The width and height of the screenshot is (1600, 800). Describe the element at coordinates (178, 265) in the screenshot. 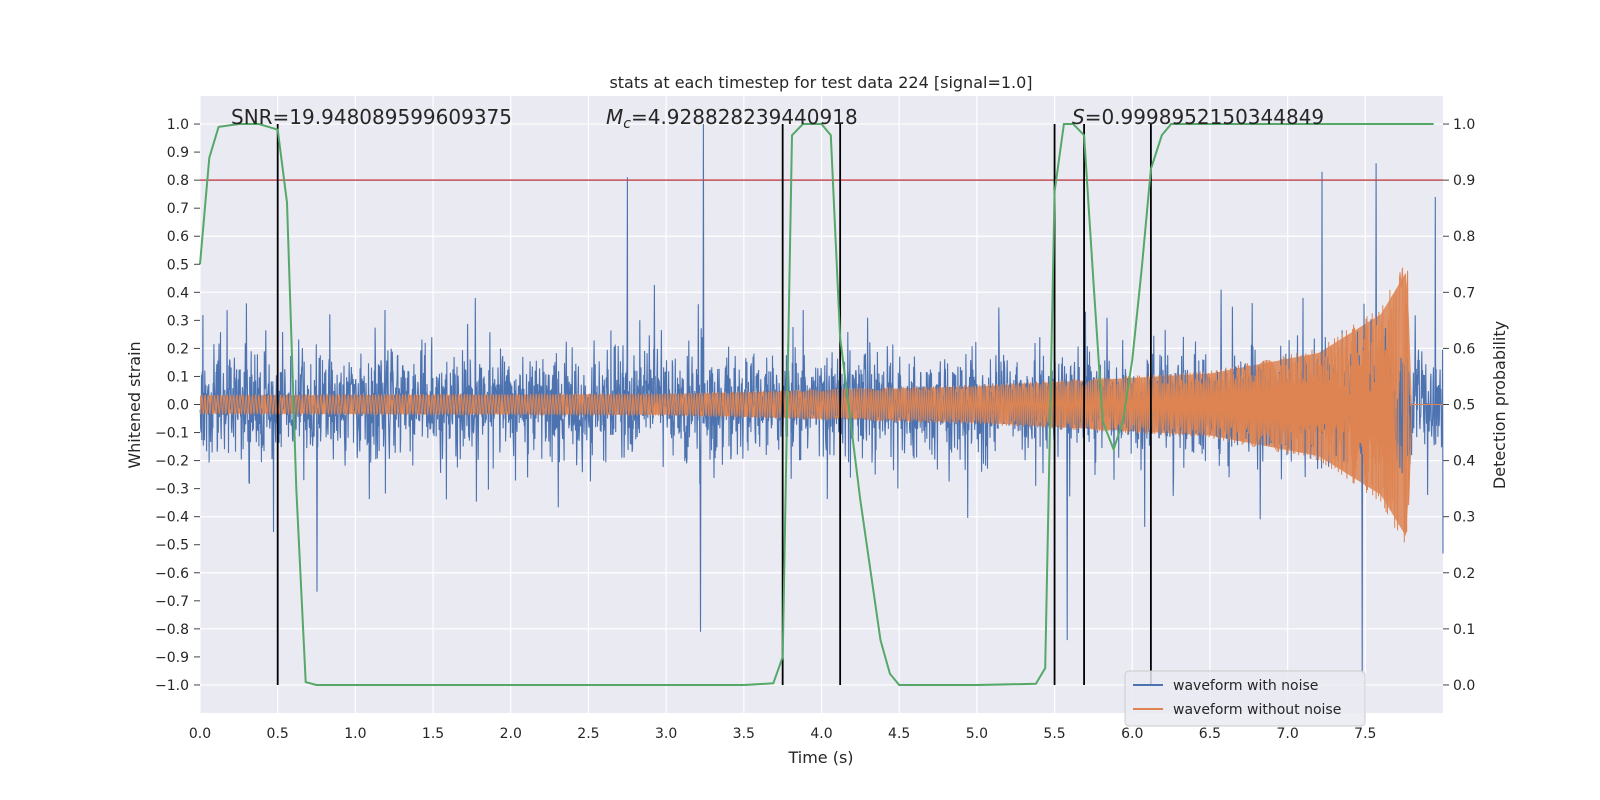

I see `y-tick-label: 0.5` at that location.